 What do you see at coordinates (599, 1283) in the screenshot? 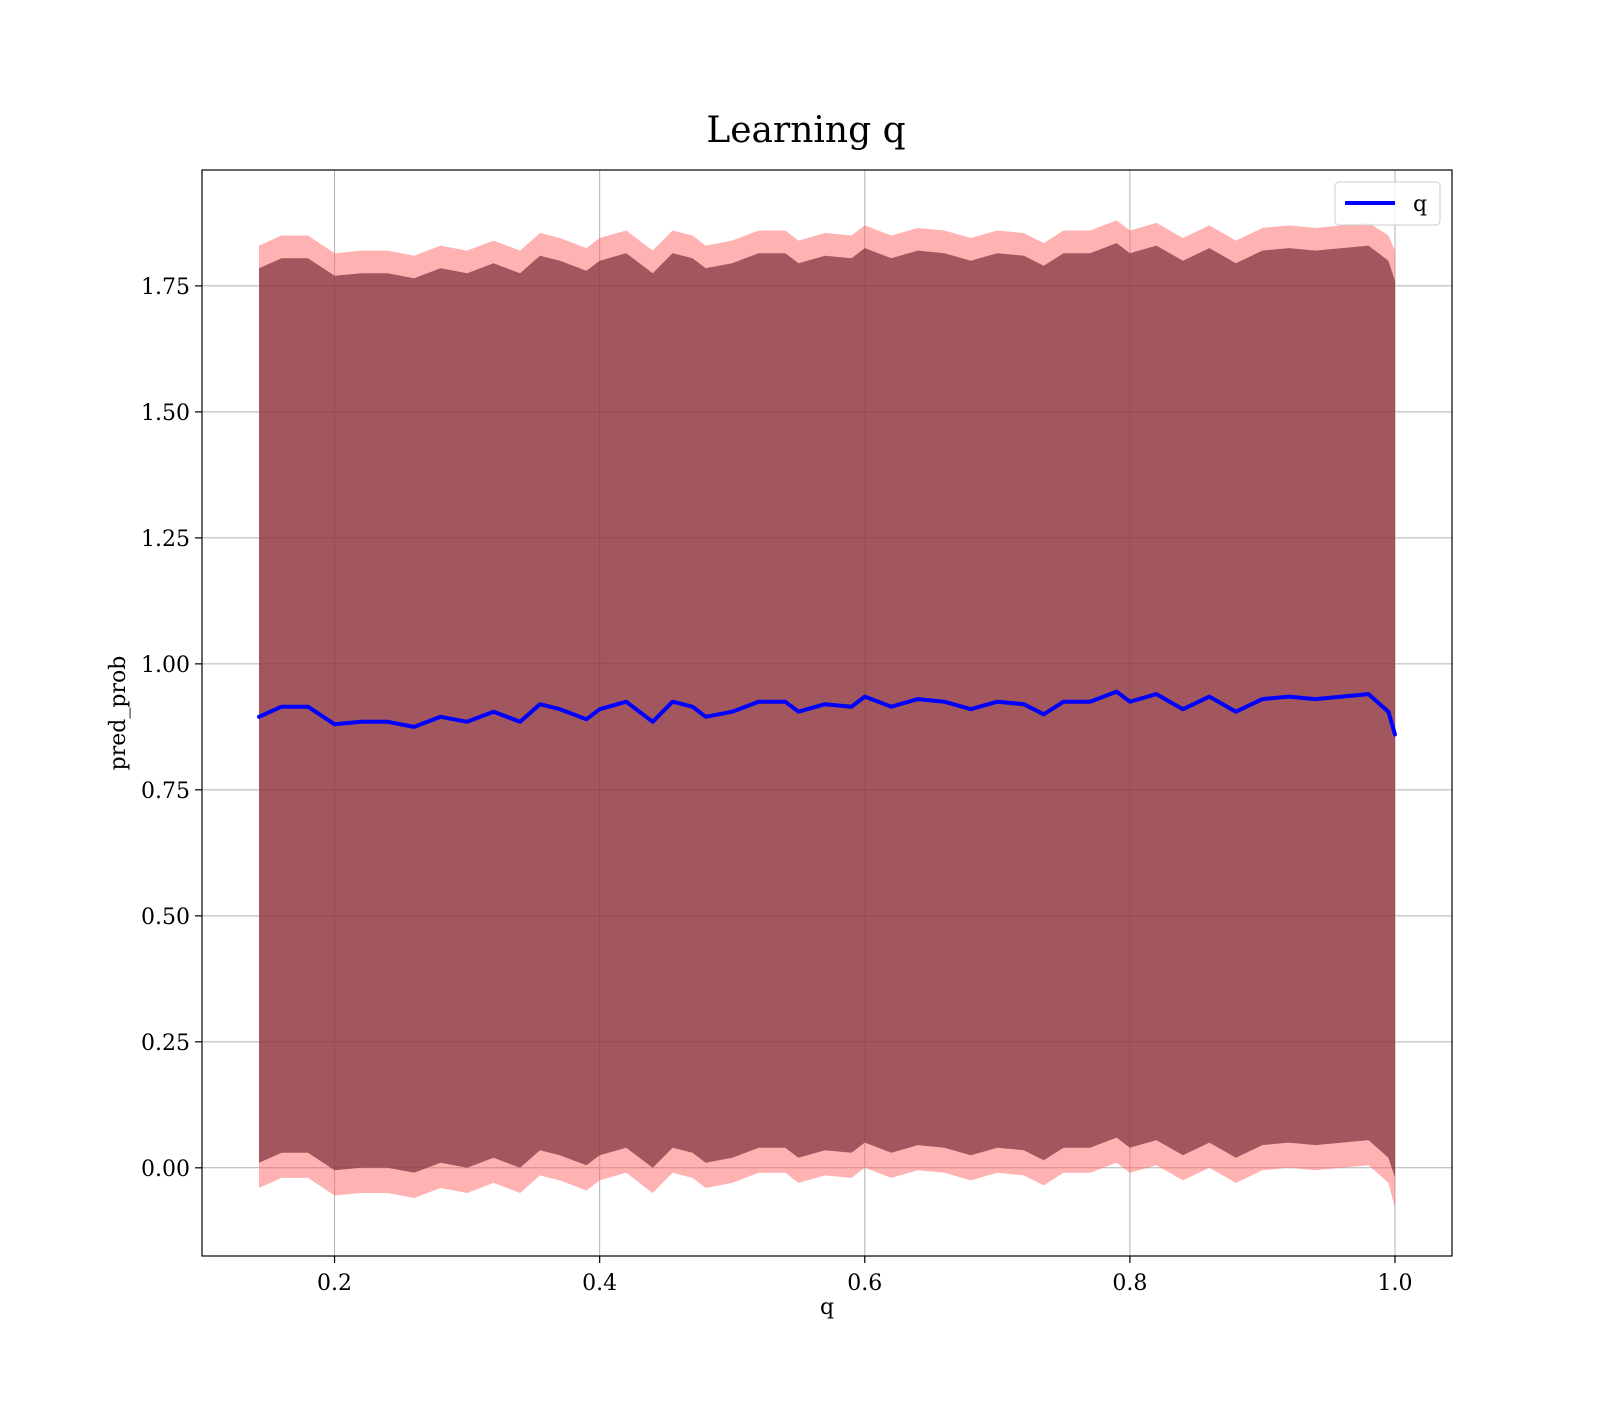
I see `x-tick-label: 0.4` at bounding box center [599, 1283].